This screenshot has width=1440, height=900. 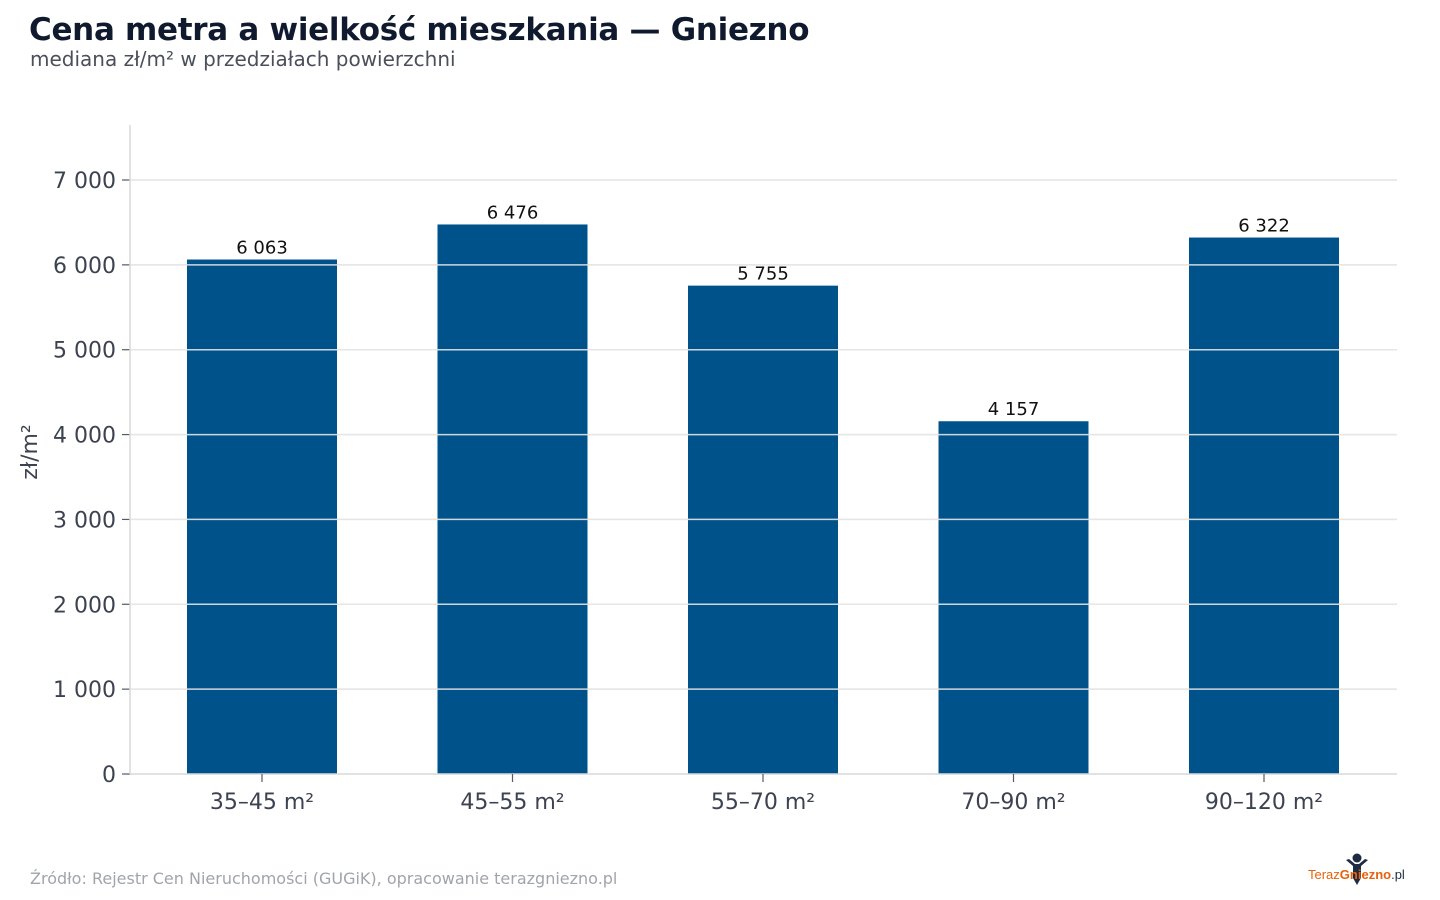 I want to click on x-tick-label: 70–90 m², so click(x=1013, y=802).